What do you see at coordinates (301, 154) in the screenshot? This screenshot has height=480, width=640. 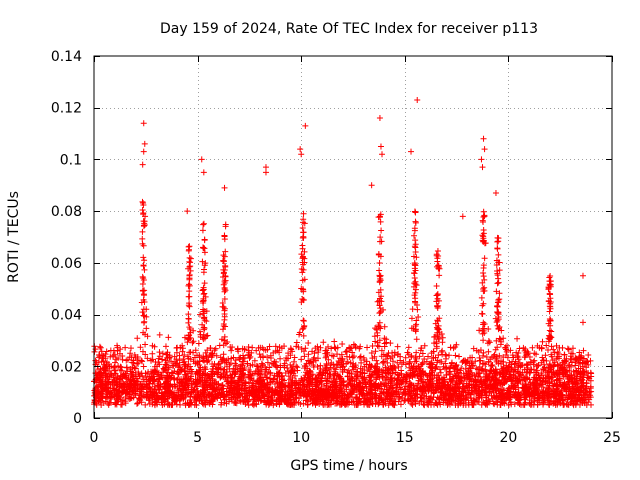 I see `notable-point` at bounding box center [301, 154].